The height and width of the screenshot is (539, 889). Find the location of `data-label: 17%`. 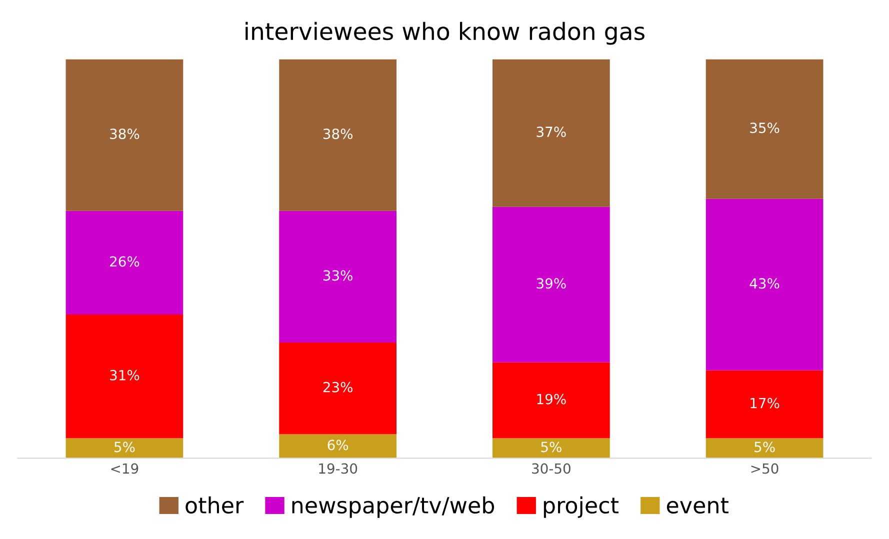

data-label: 17% is located at coordinates (765, 403).